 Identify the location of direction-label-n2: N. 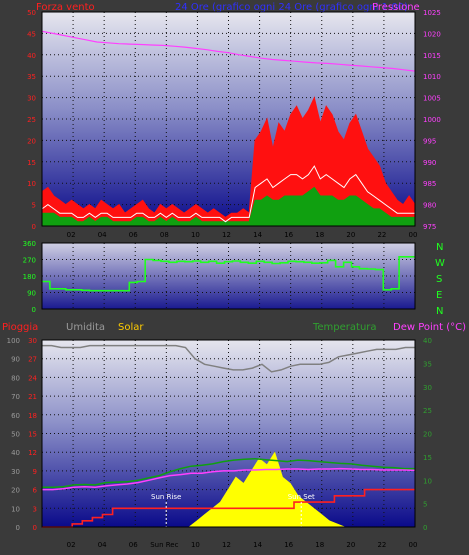
(439, 311).